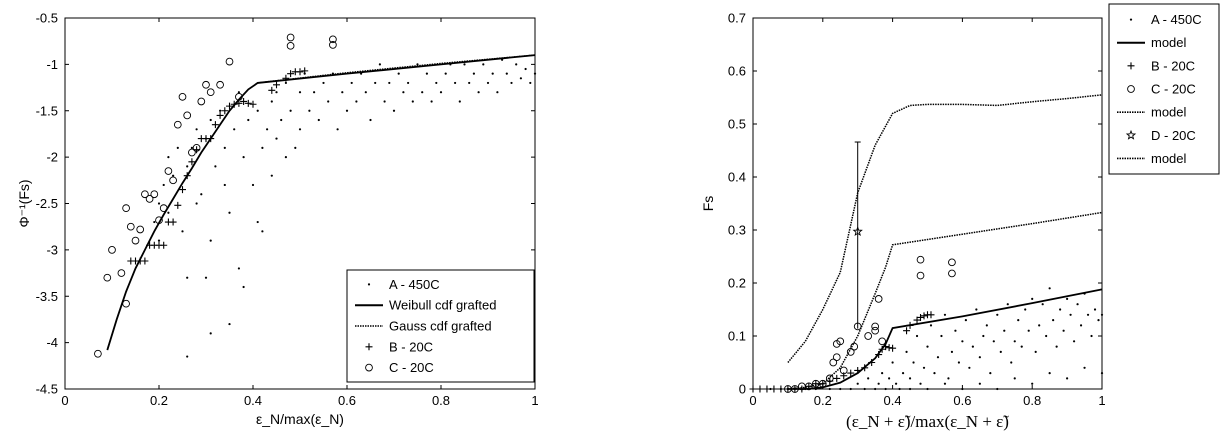 The image size is (1223, 446). I want to click on x-tick-label: 0.2, so click(159, 400).